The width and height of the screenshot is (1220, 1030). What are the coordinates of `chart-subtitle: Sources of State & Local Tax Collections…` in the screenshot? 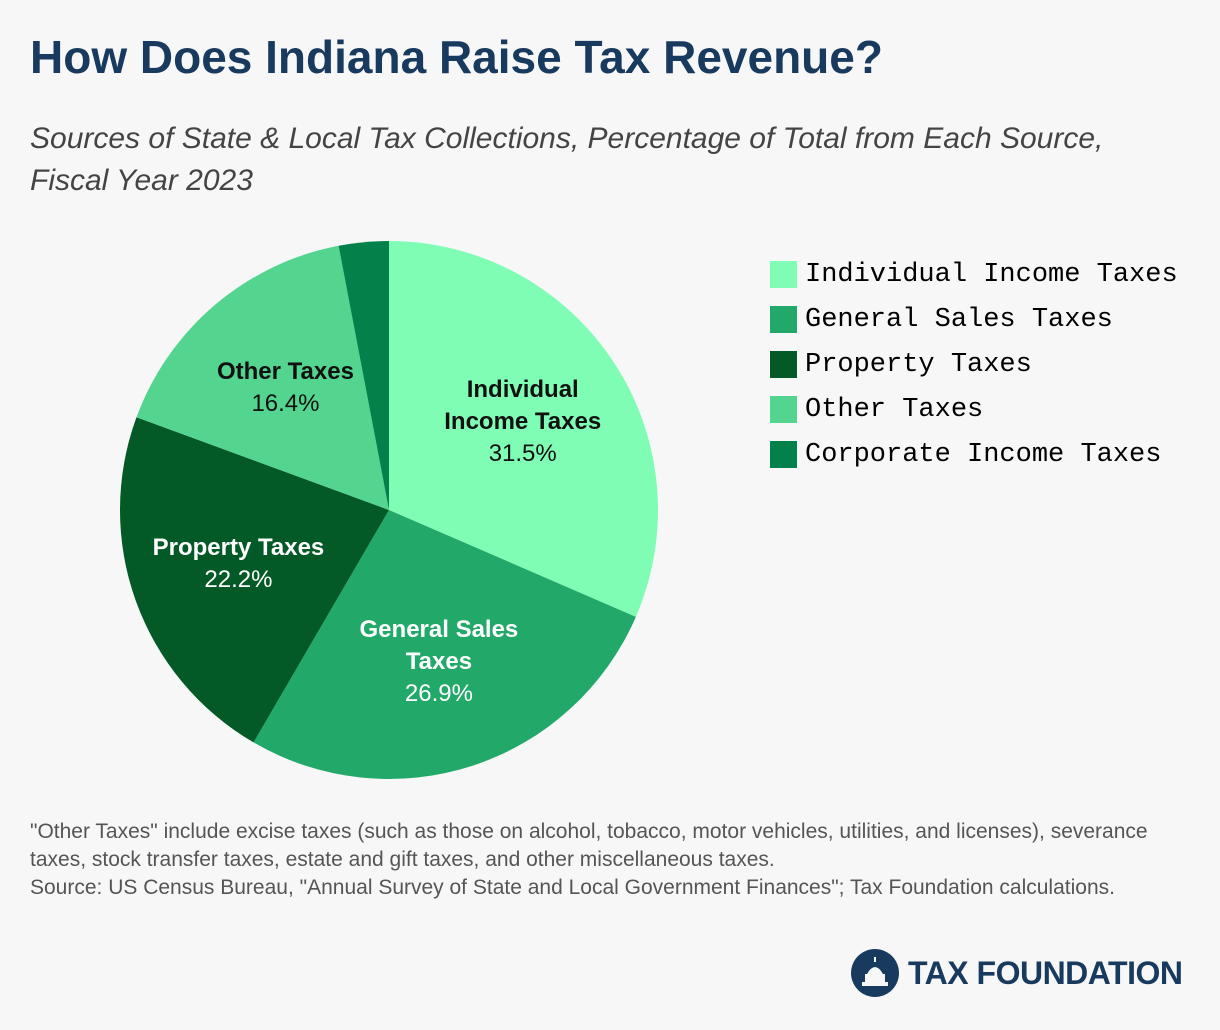 It's located at (567, 159).